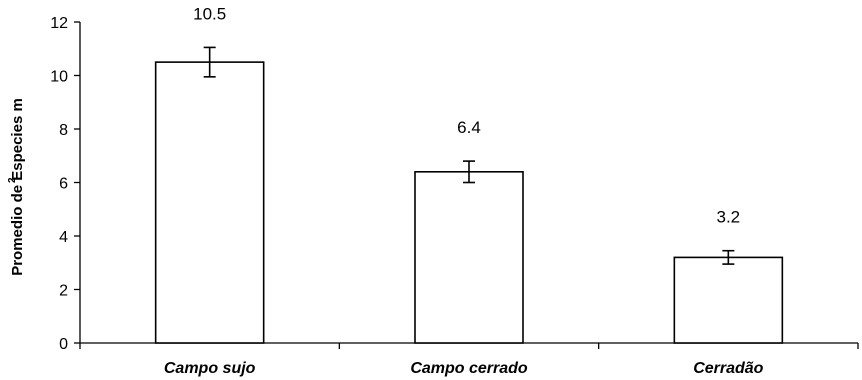 This screenshot has width=862, height=380. I want to click on data-label-2: 6.4, so click(469, 127).